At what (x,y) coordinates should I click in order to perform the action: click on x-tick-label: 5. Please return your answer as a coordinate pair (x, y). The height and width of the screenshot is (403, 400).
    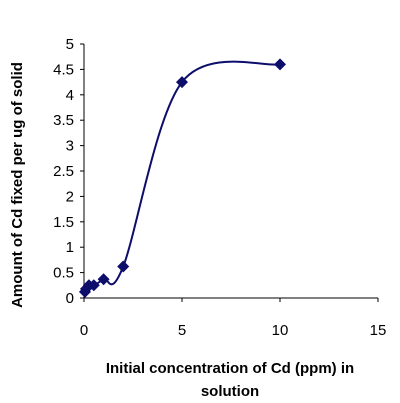
    Looking at the image, I should click on (182, 330).